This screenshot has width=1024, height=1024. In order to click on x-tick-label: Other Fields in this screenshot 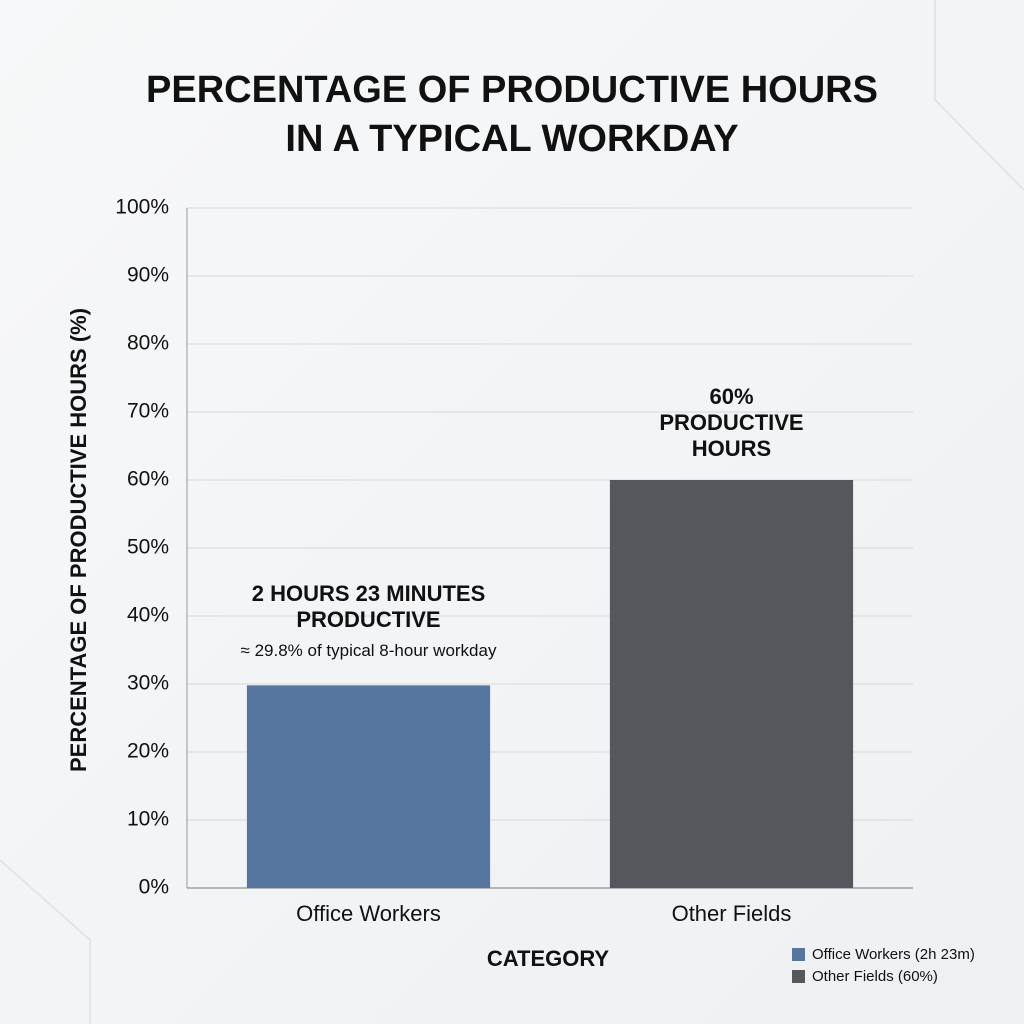, I will do `click(732, 913)`.